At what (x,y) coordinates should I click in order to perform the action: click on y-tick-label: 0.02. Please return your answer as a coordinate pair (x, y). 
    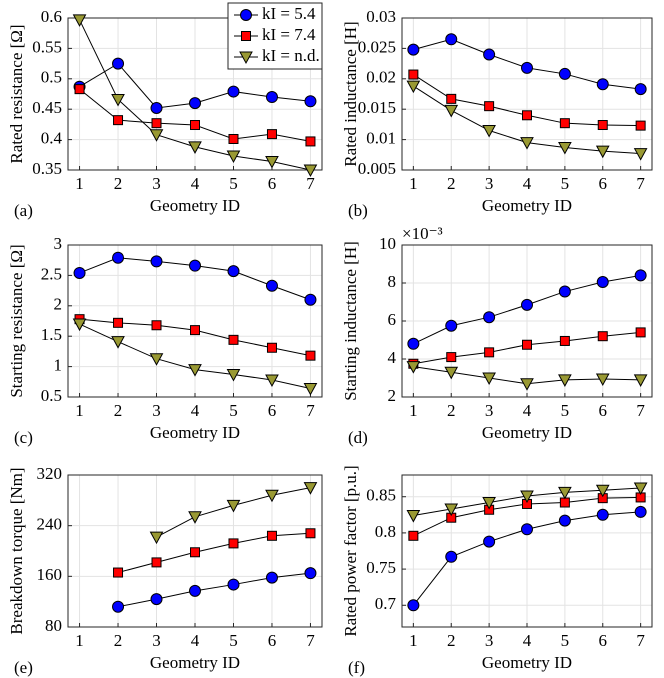
    Looking at the image, I should click on (381, 77).